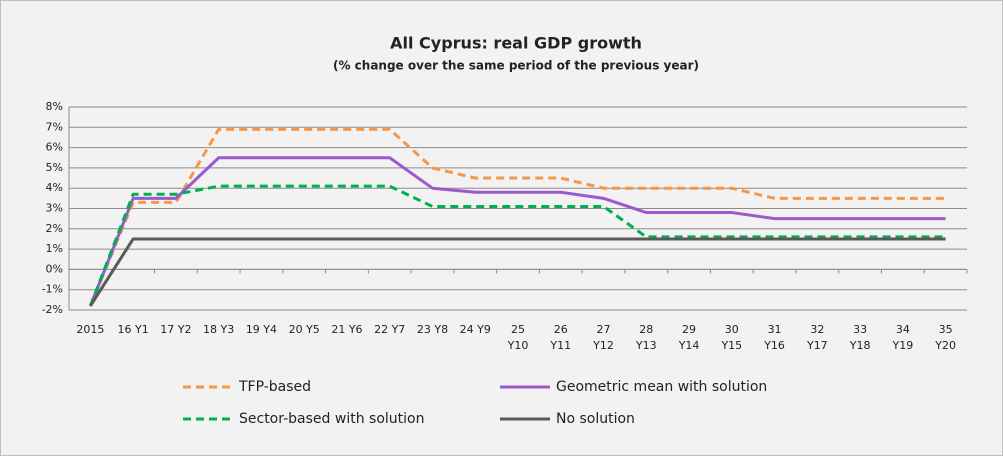 This screenshot has height=456, width=1003. I want to click on x-tick-label: 33 Y18, so click(860, 337).